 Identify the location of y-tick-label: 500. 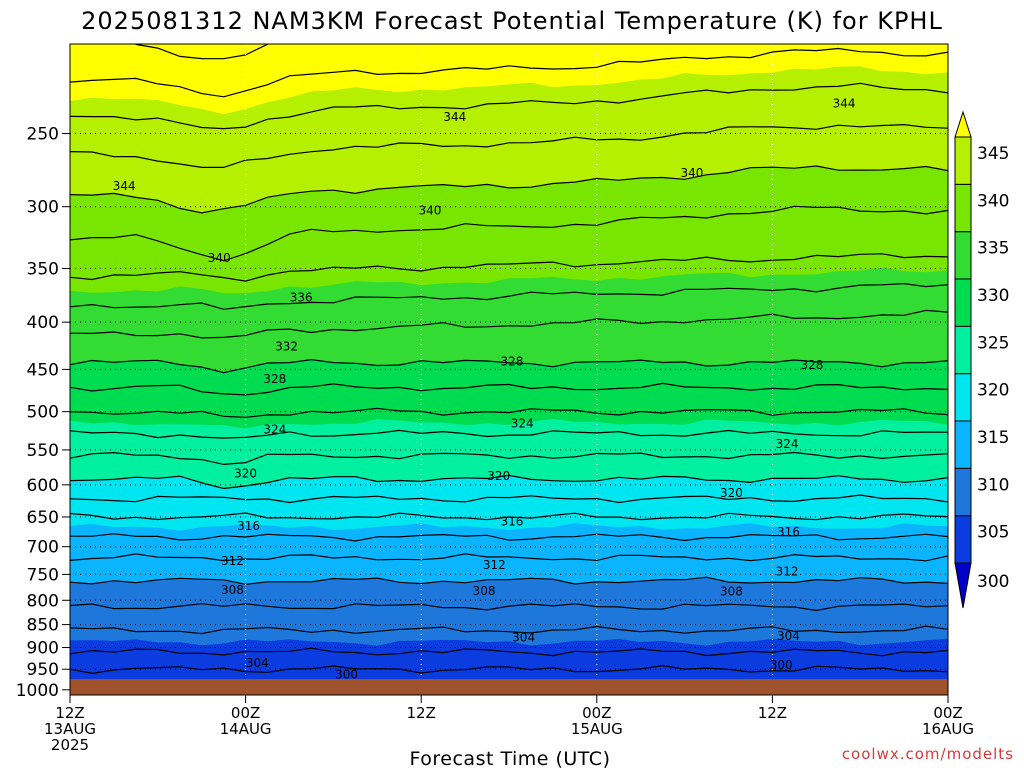
(43, 413).